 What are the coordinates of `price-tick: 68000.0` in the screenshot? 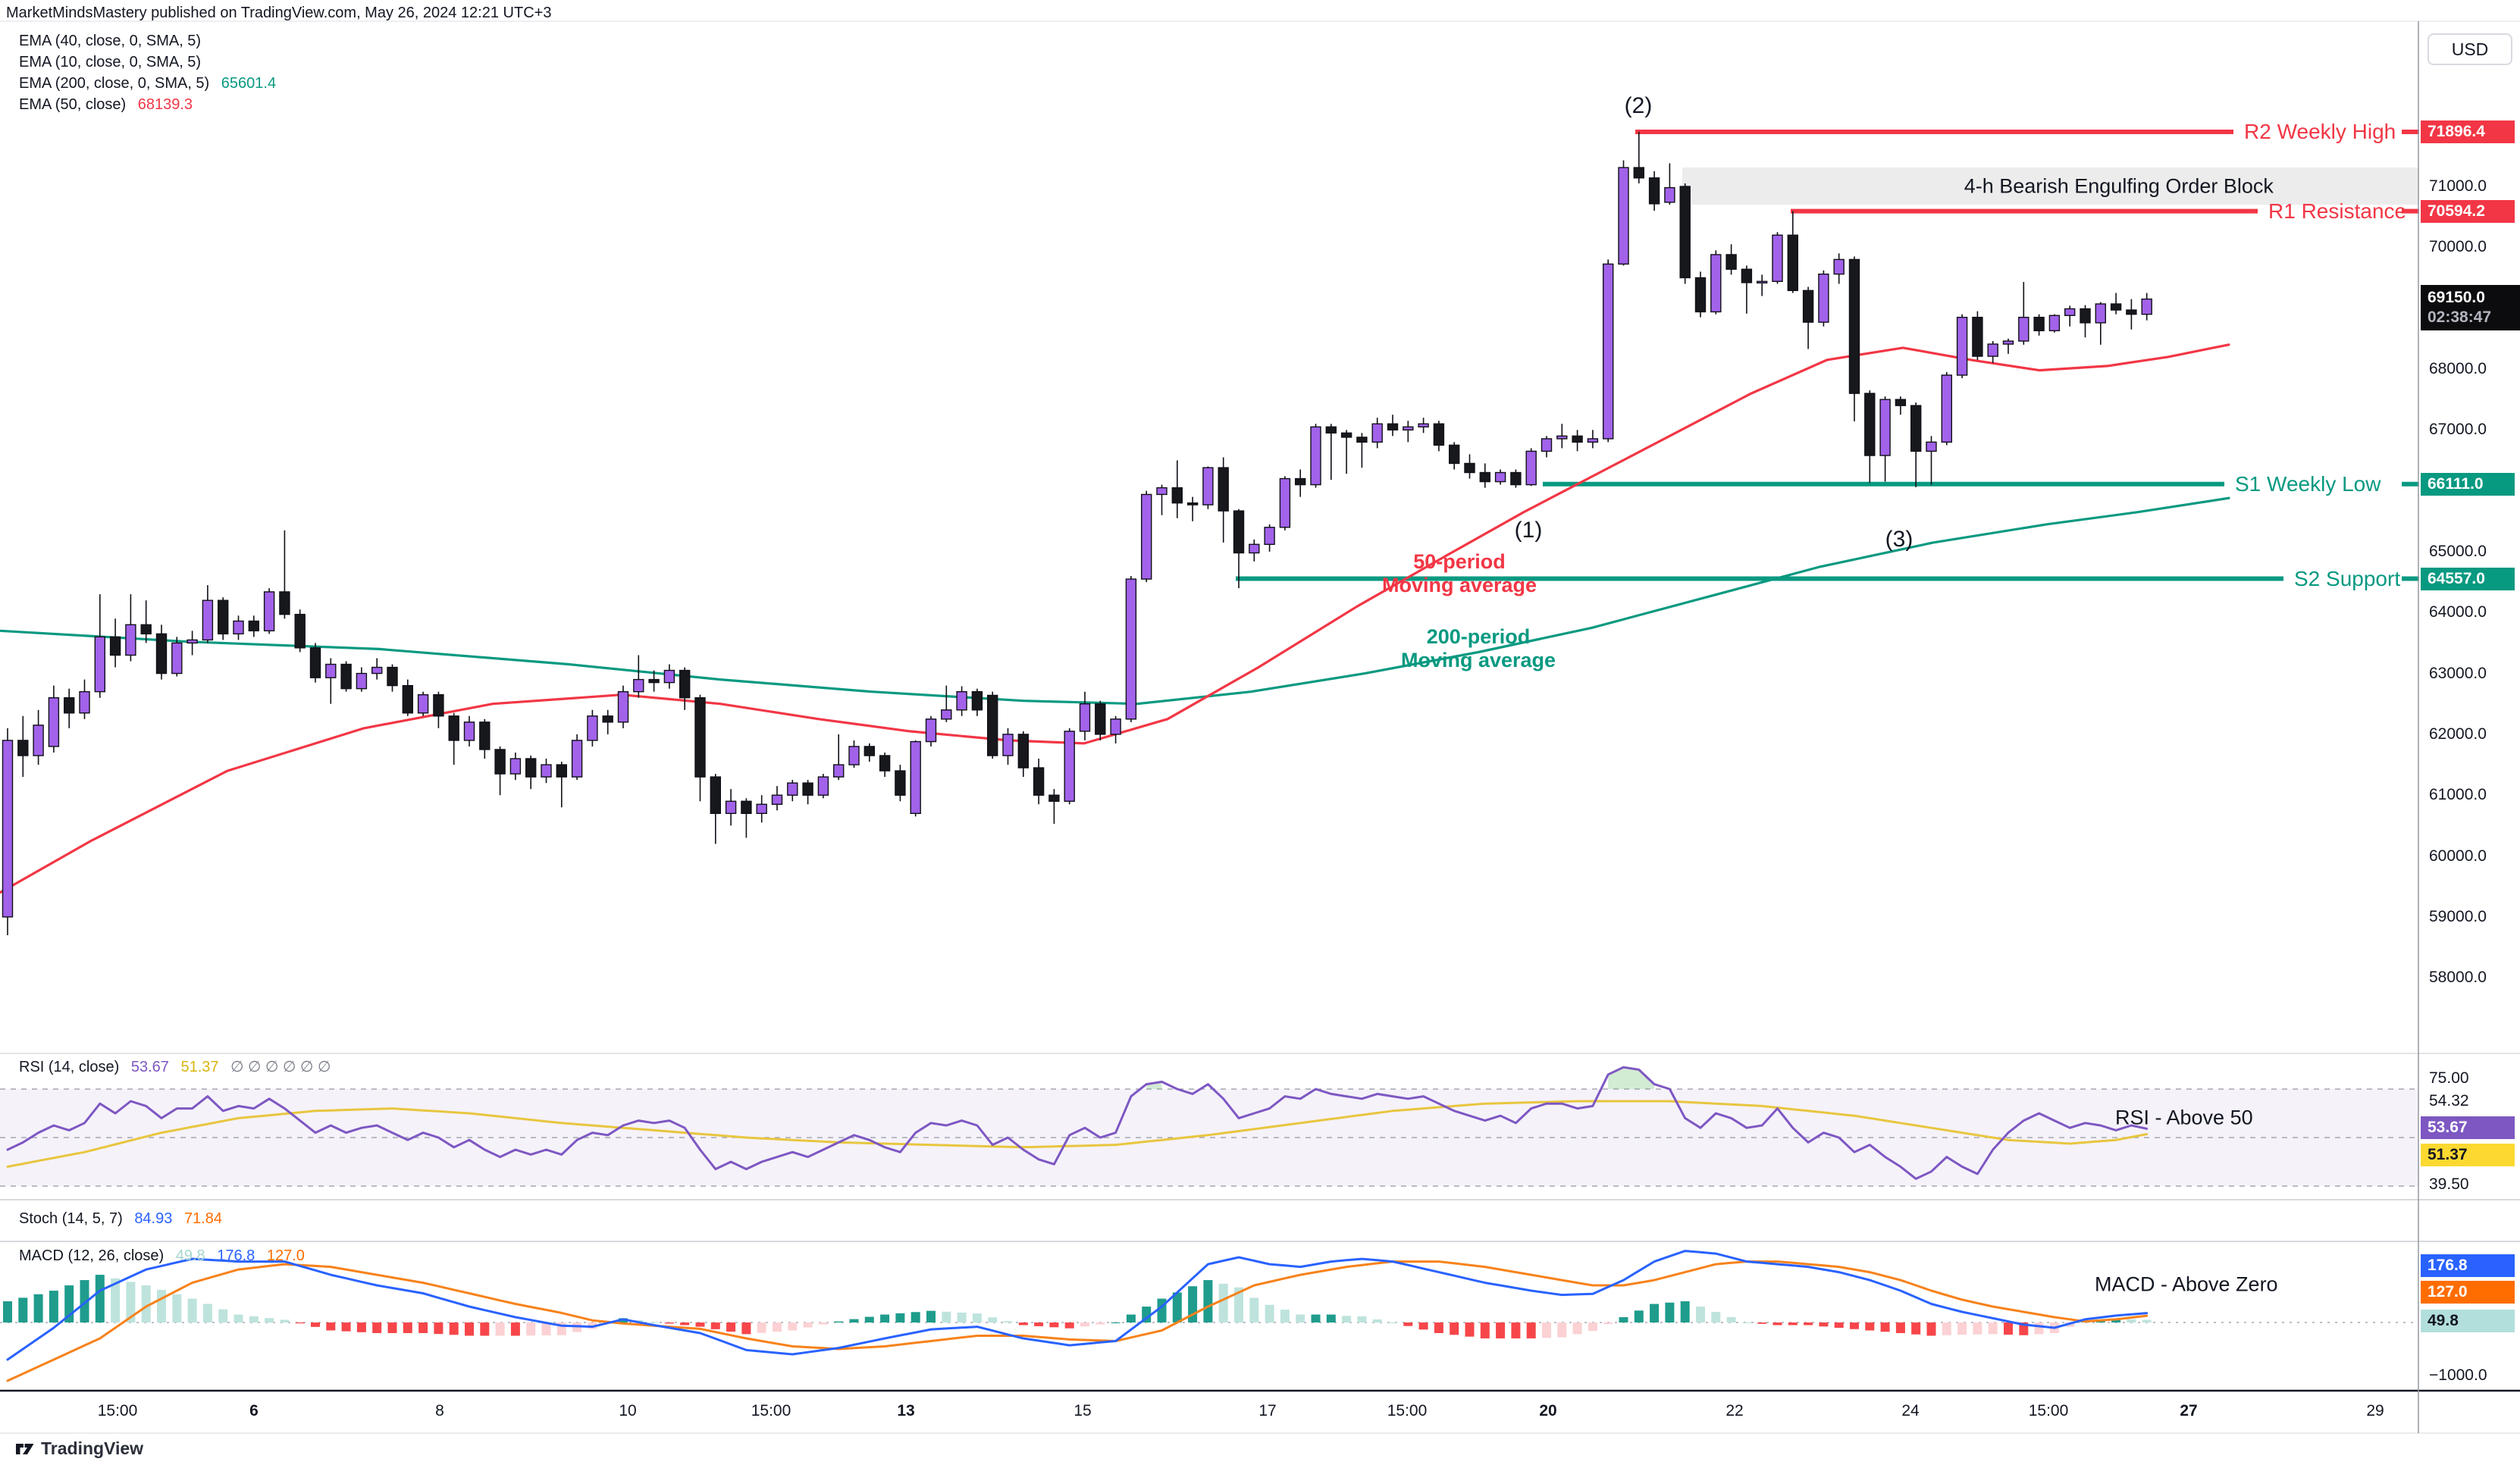 It's located at (2458, 368).